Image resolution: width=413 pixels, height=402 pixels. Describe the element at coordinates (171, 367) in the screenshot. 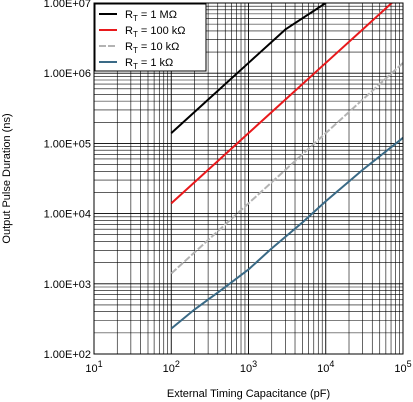

I see `x-tick-label: 10²` at that location.